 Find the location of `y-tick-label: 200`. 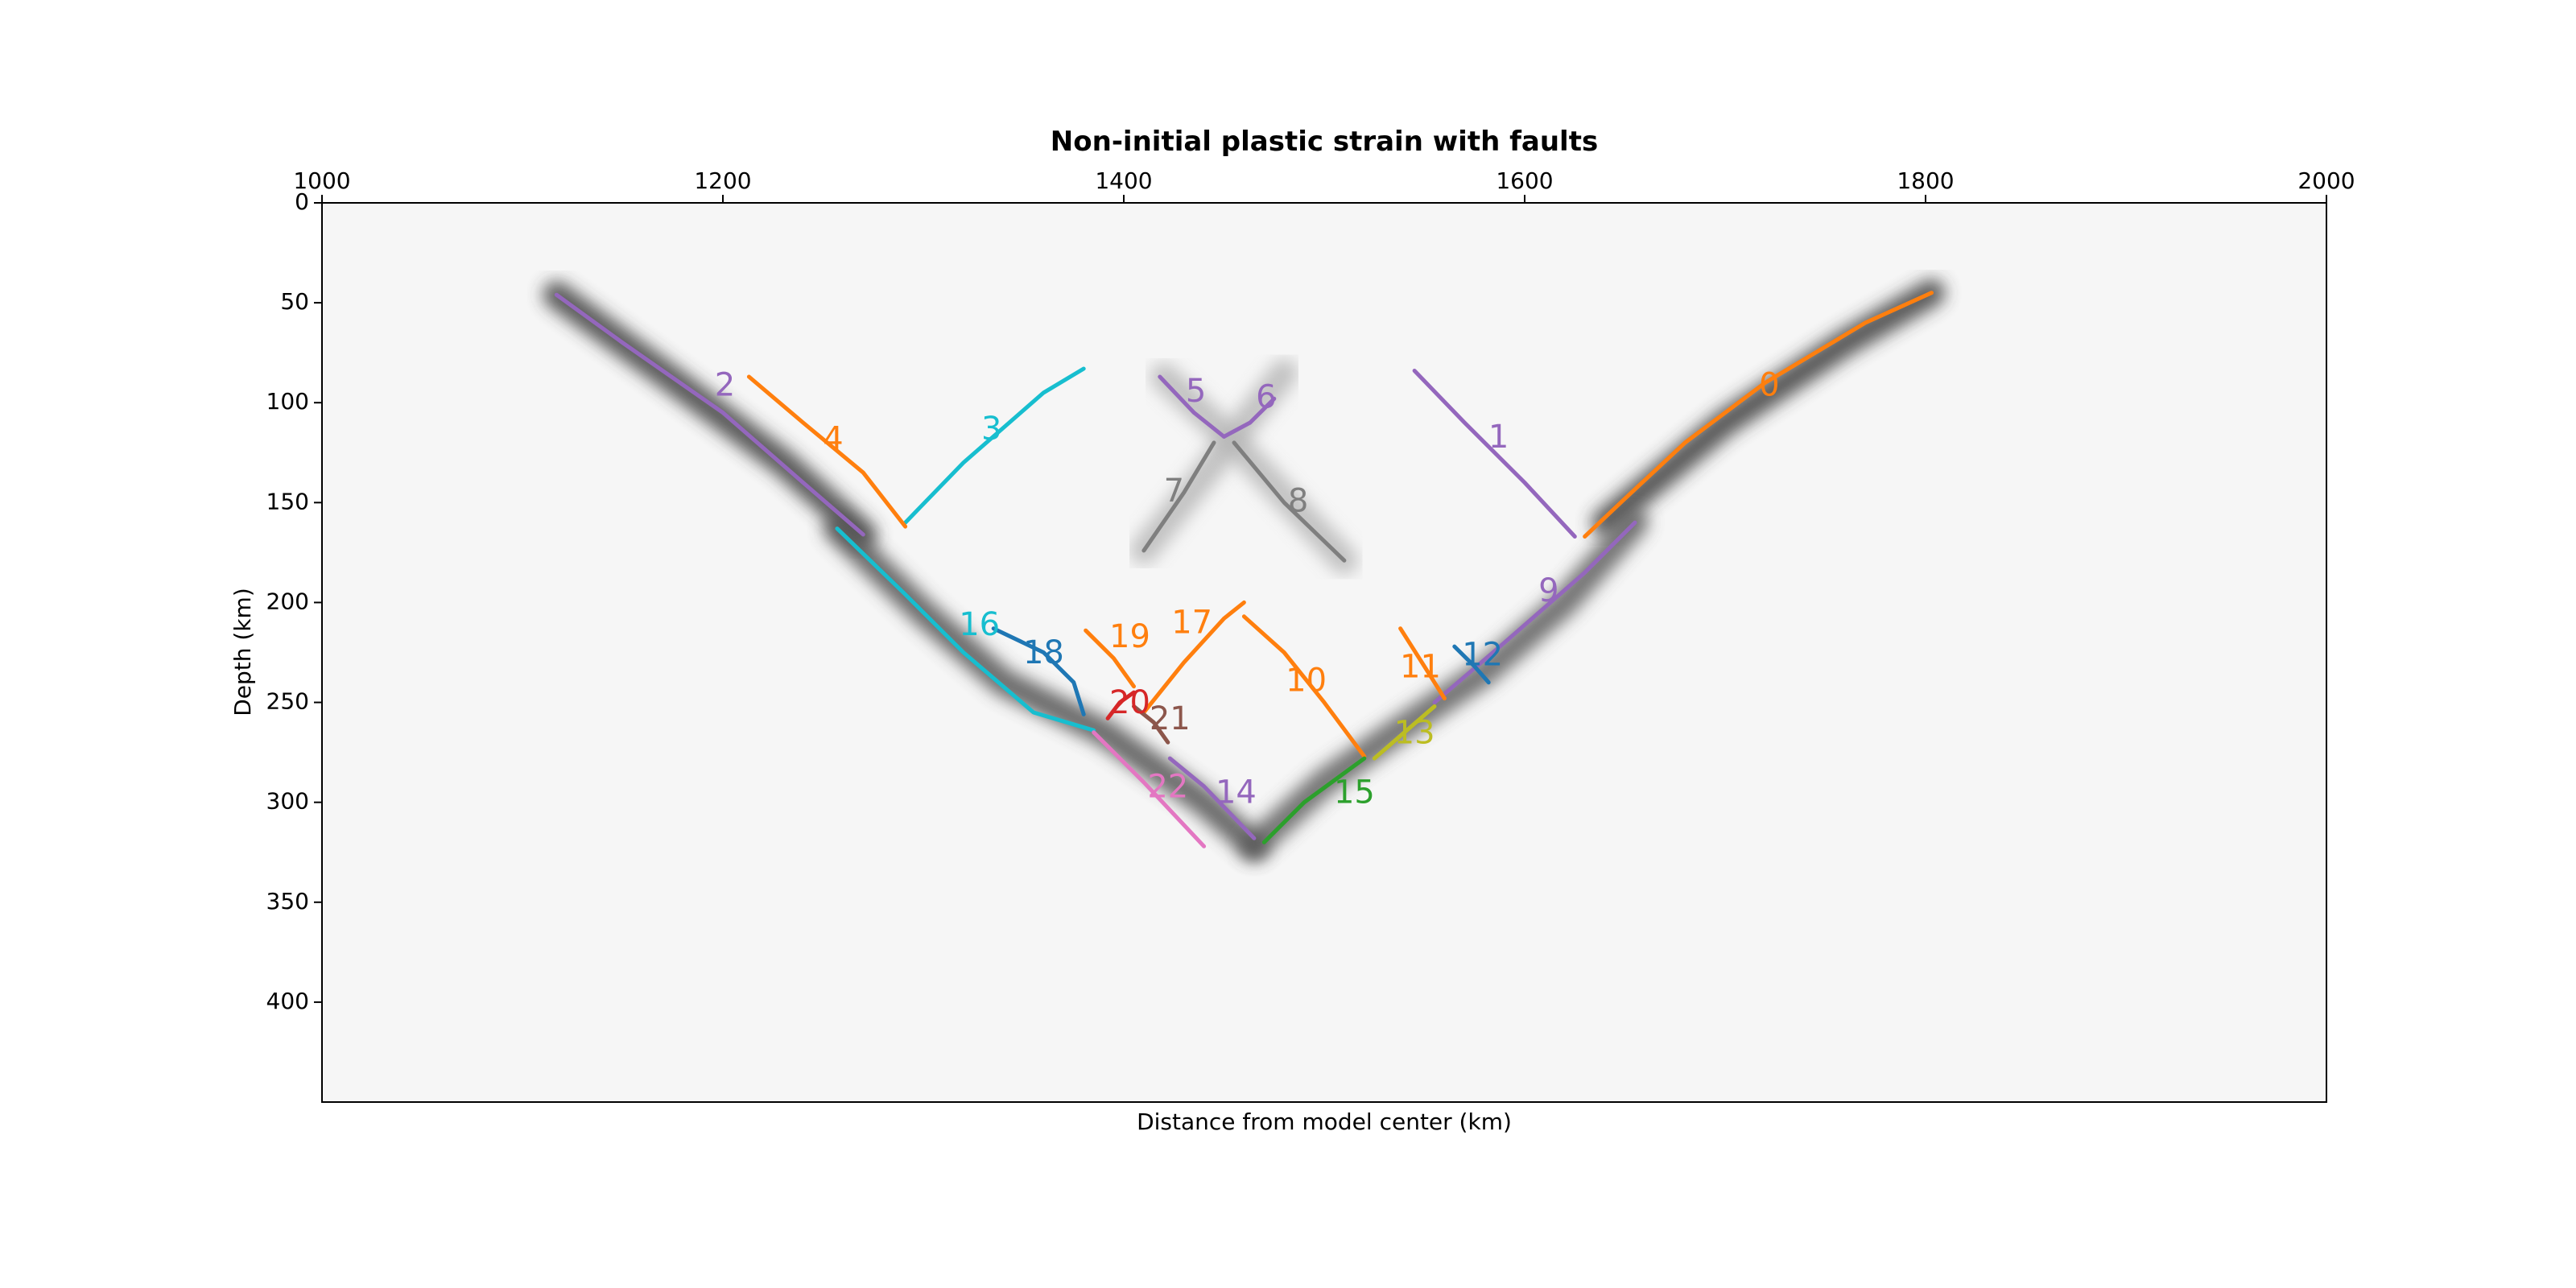

y-tick-label: 200 is located at coordinates (287, 601).